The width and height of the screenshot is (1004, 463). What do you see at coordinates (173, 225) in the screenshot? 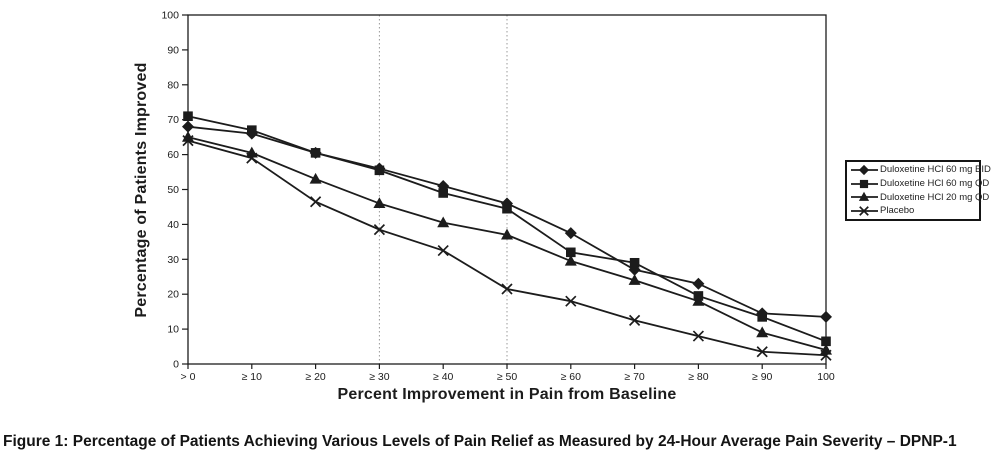
I see `y-tick-label: 40` at bounding box center [173, 225].